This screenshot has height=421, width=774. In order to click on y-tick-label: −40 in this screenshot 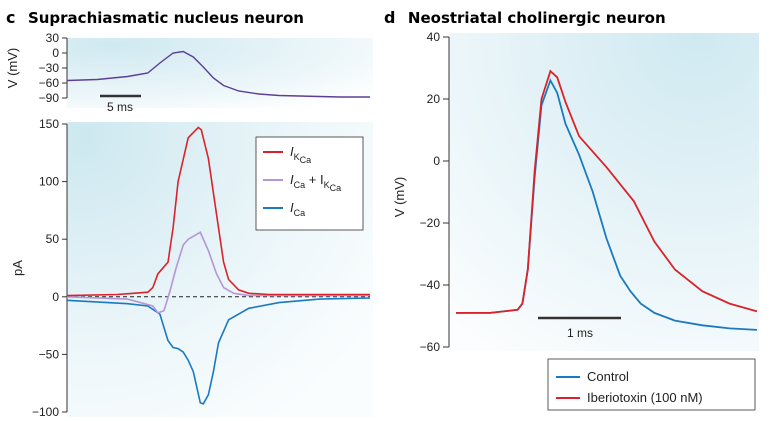, I will do `click(430, 285)`.